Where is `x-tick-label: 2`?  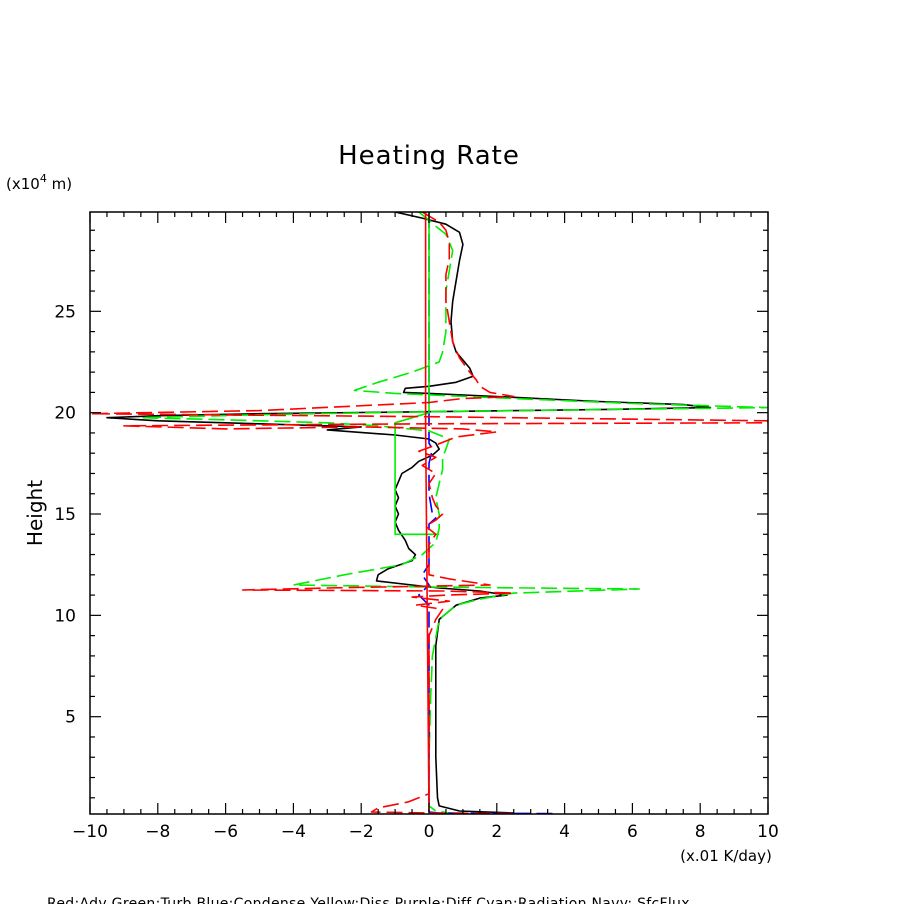
x-tick-label: 2 is located at coordinates (496, 832).